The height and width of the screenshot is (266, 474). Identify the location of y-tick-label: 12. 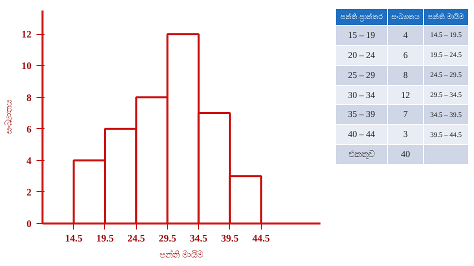
(27, 35).